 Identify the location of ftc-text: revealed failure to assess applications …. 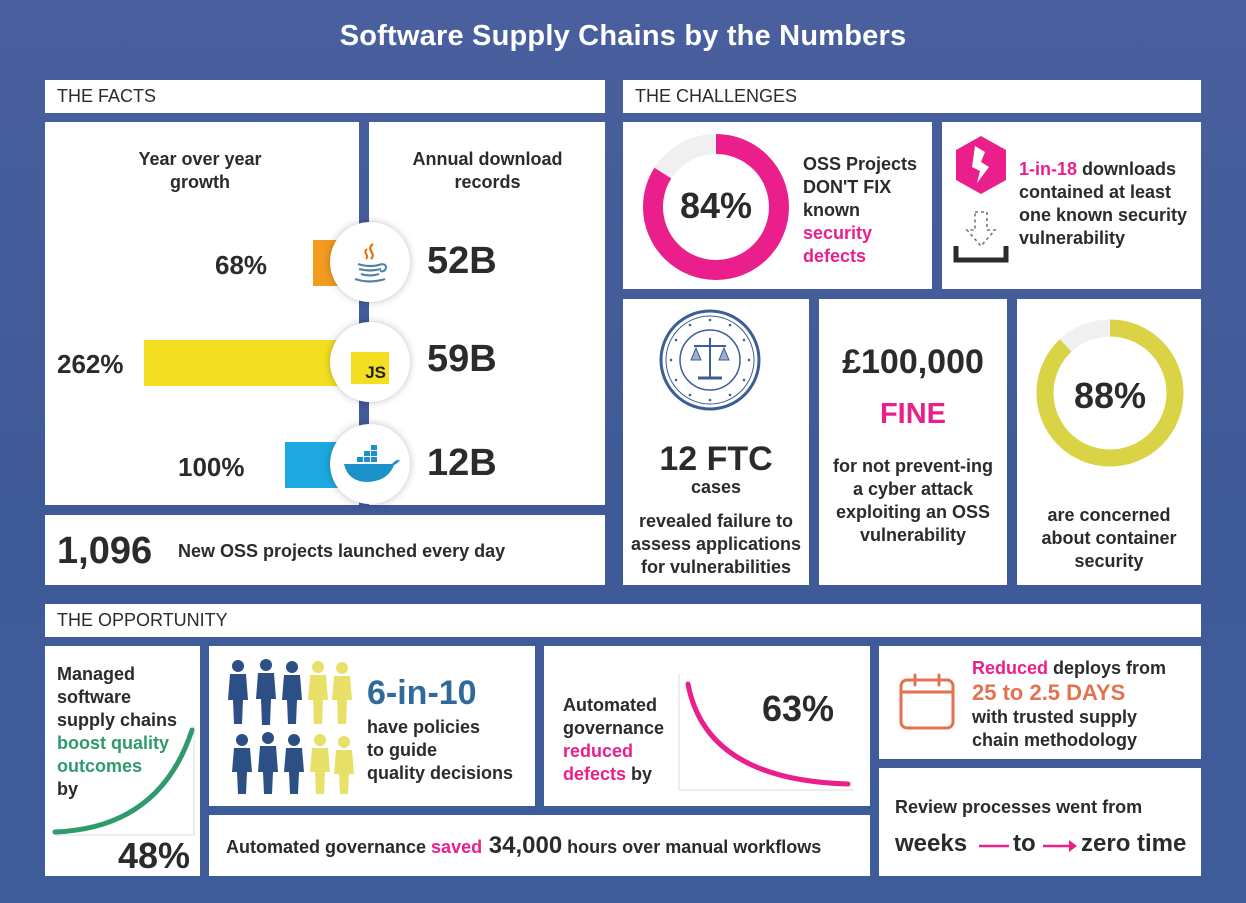
(716, 544).